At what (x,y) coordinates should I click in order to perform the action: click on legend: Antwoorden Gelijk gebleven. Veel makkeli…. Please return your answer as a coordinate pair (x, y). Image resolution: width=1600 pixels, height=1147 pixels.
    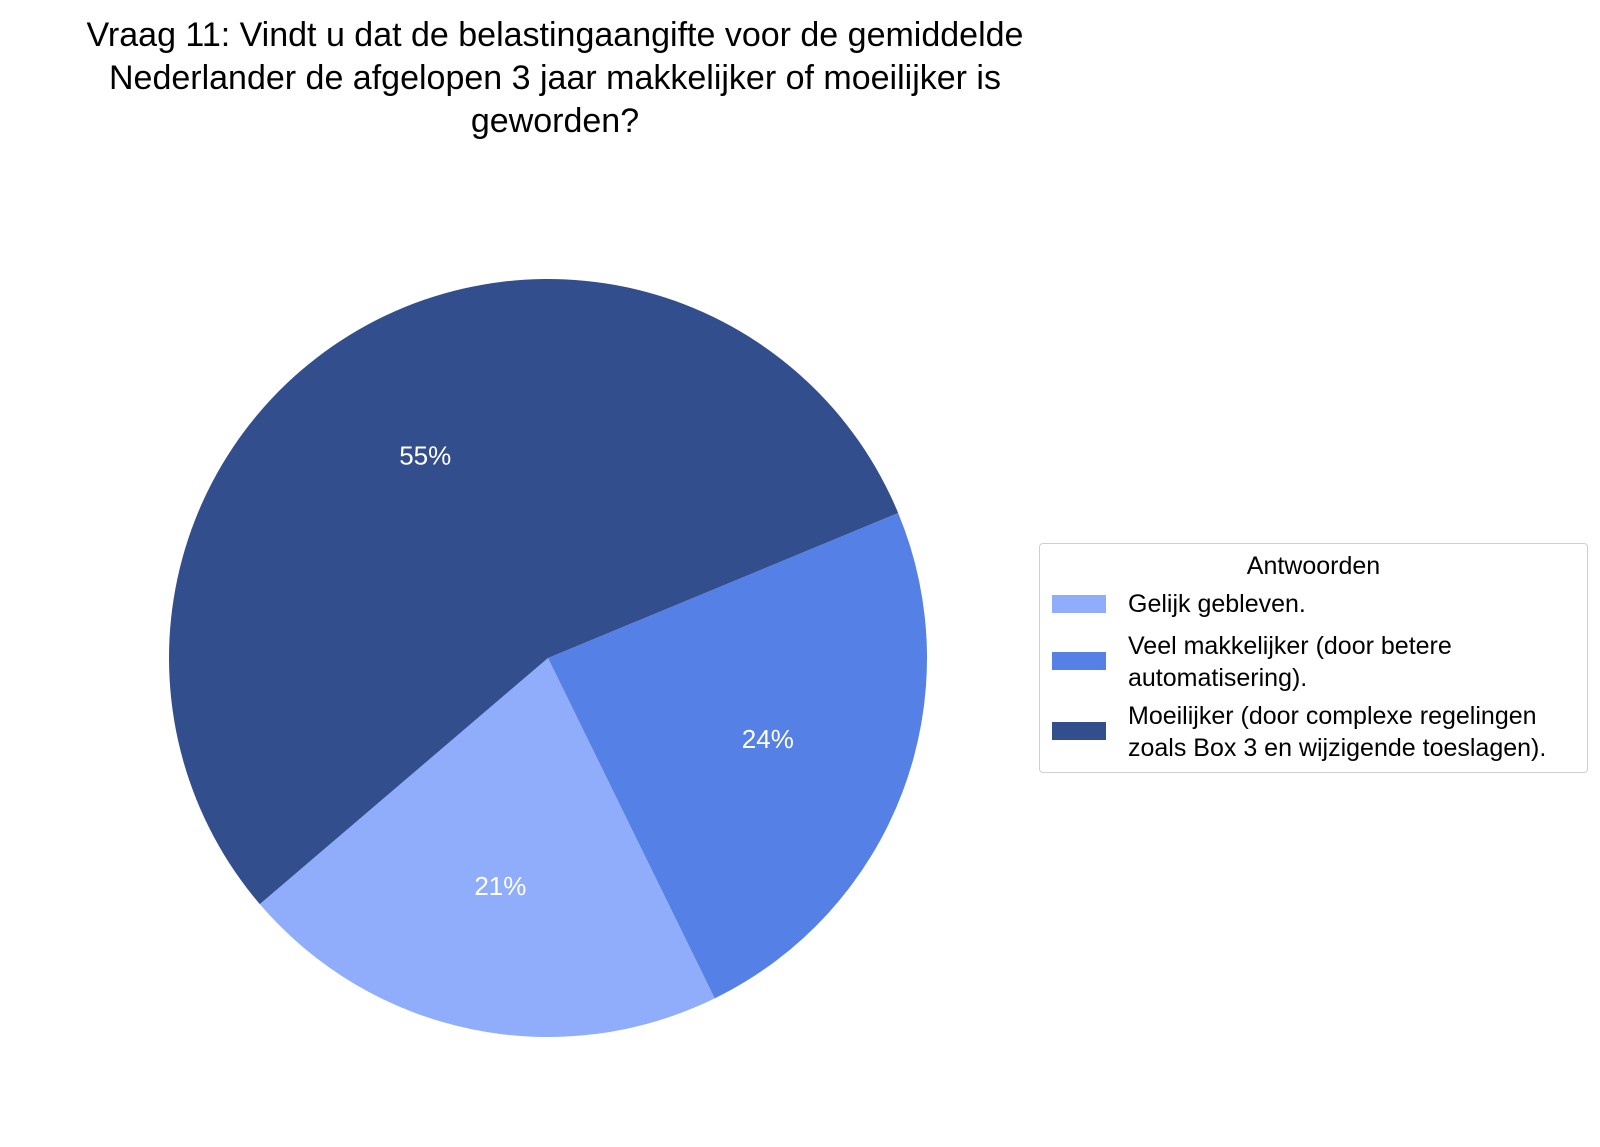
    Looking at the image, I should click on (1313, 658).